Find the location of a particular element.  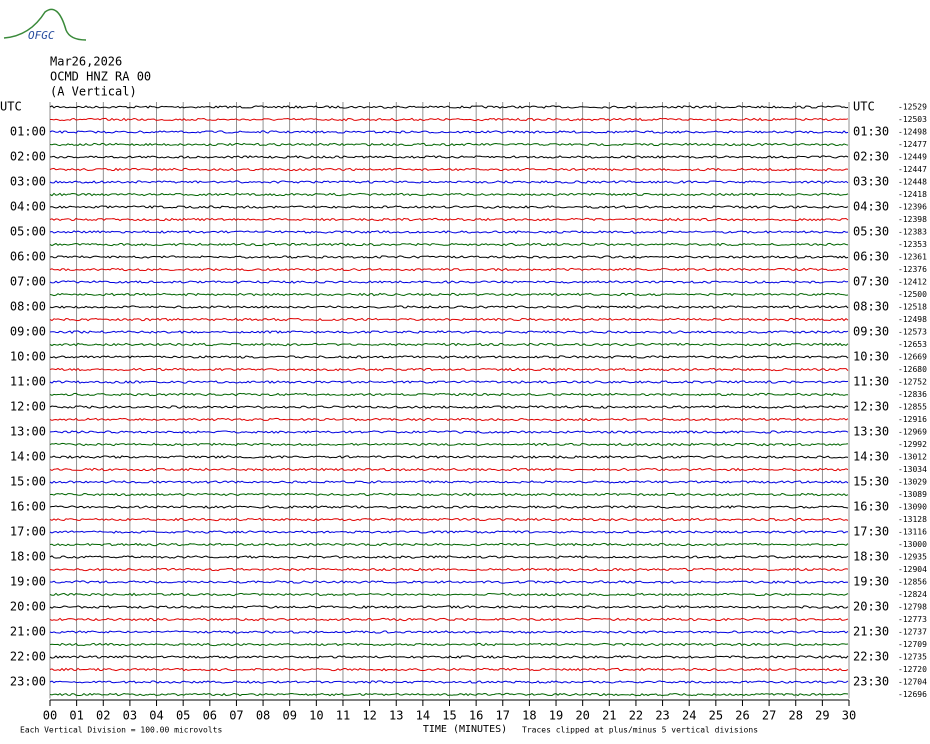

offset-label: -12752 is located at coordinates (912, 382).